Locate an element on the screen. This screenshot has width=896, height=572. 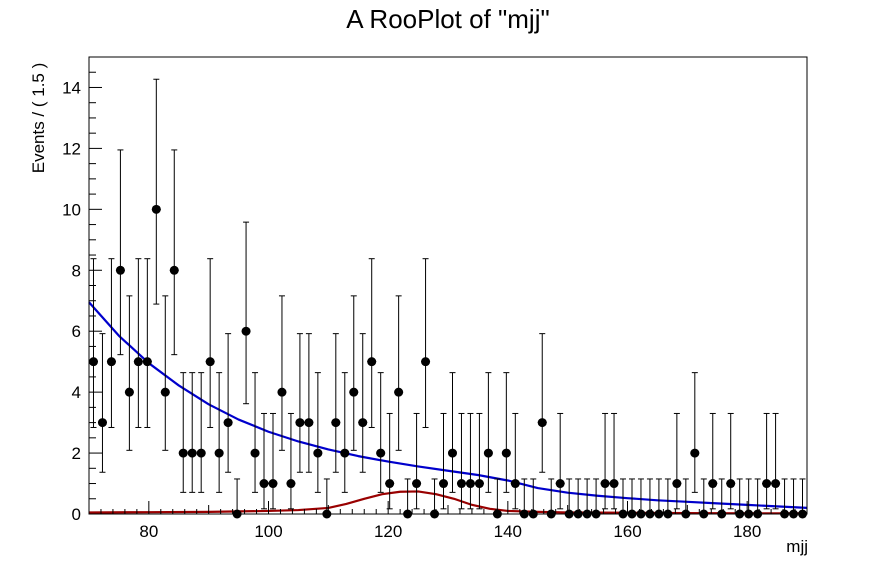
y-tick-label: 4 is located at coordinates (76, 392).